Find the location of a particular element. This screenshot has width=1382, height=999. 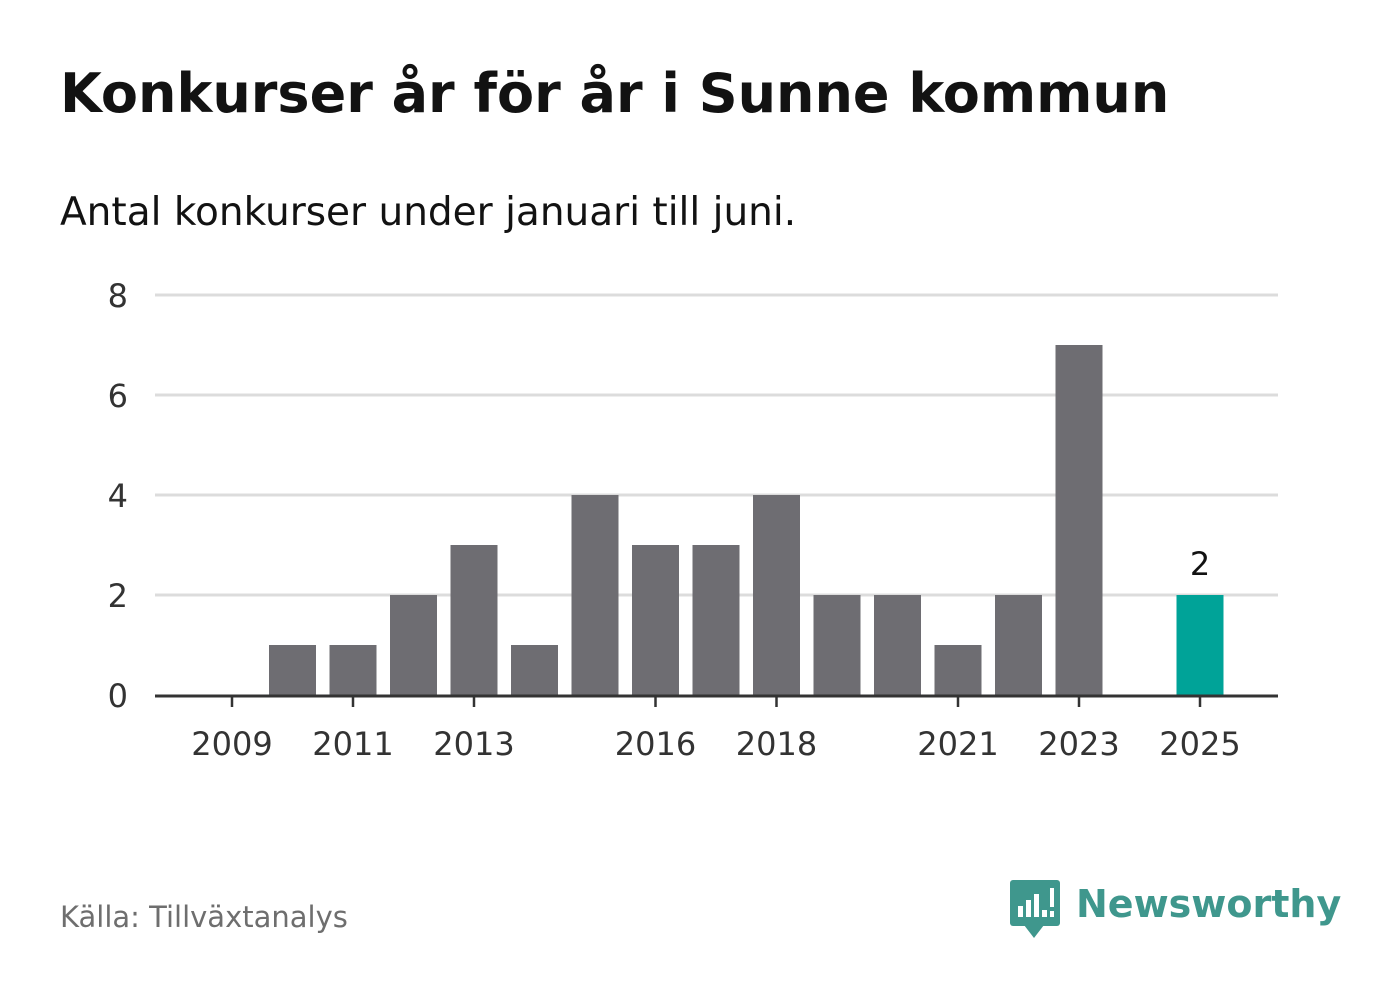

y-tick-label: 2 is located at coordinates (118, 596).